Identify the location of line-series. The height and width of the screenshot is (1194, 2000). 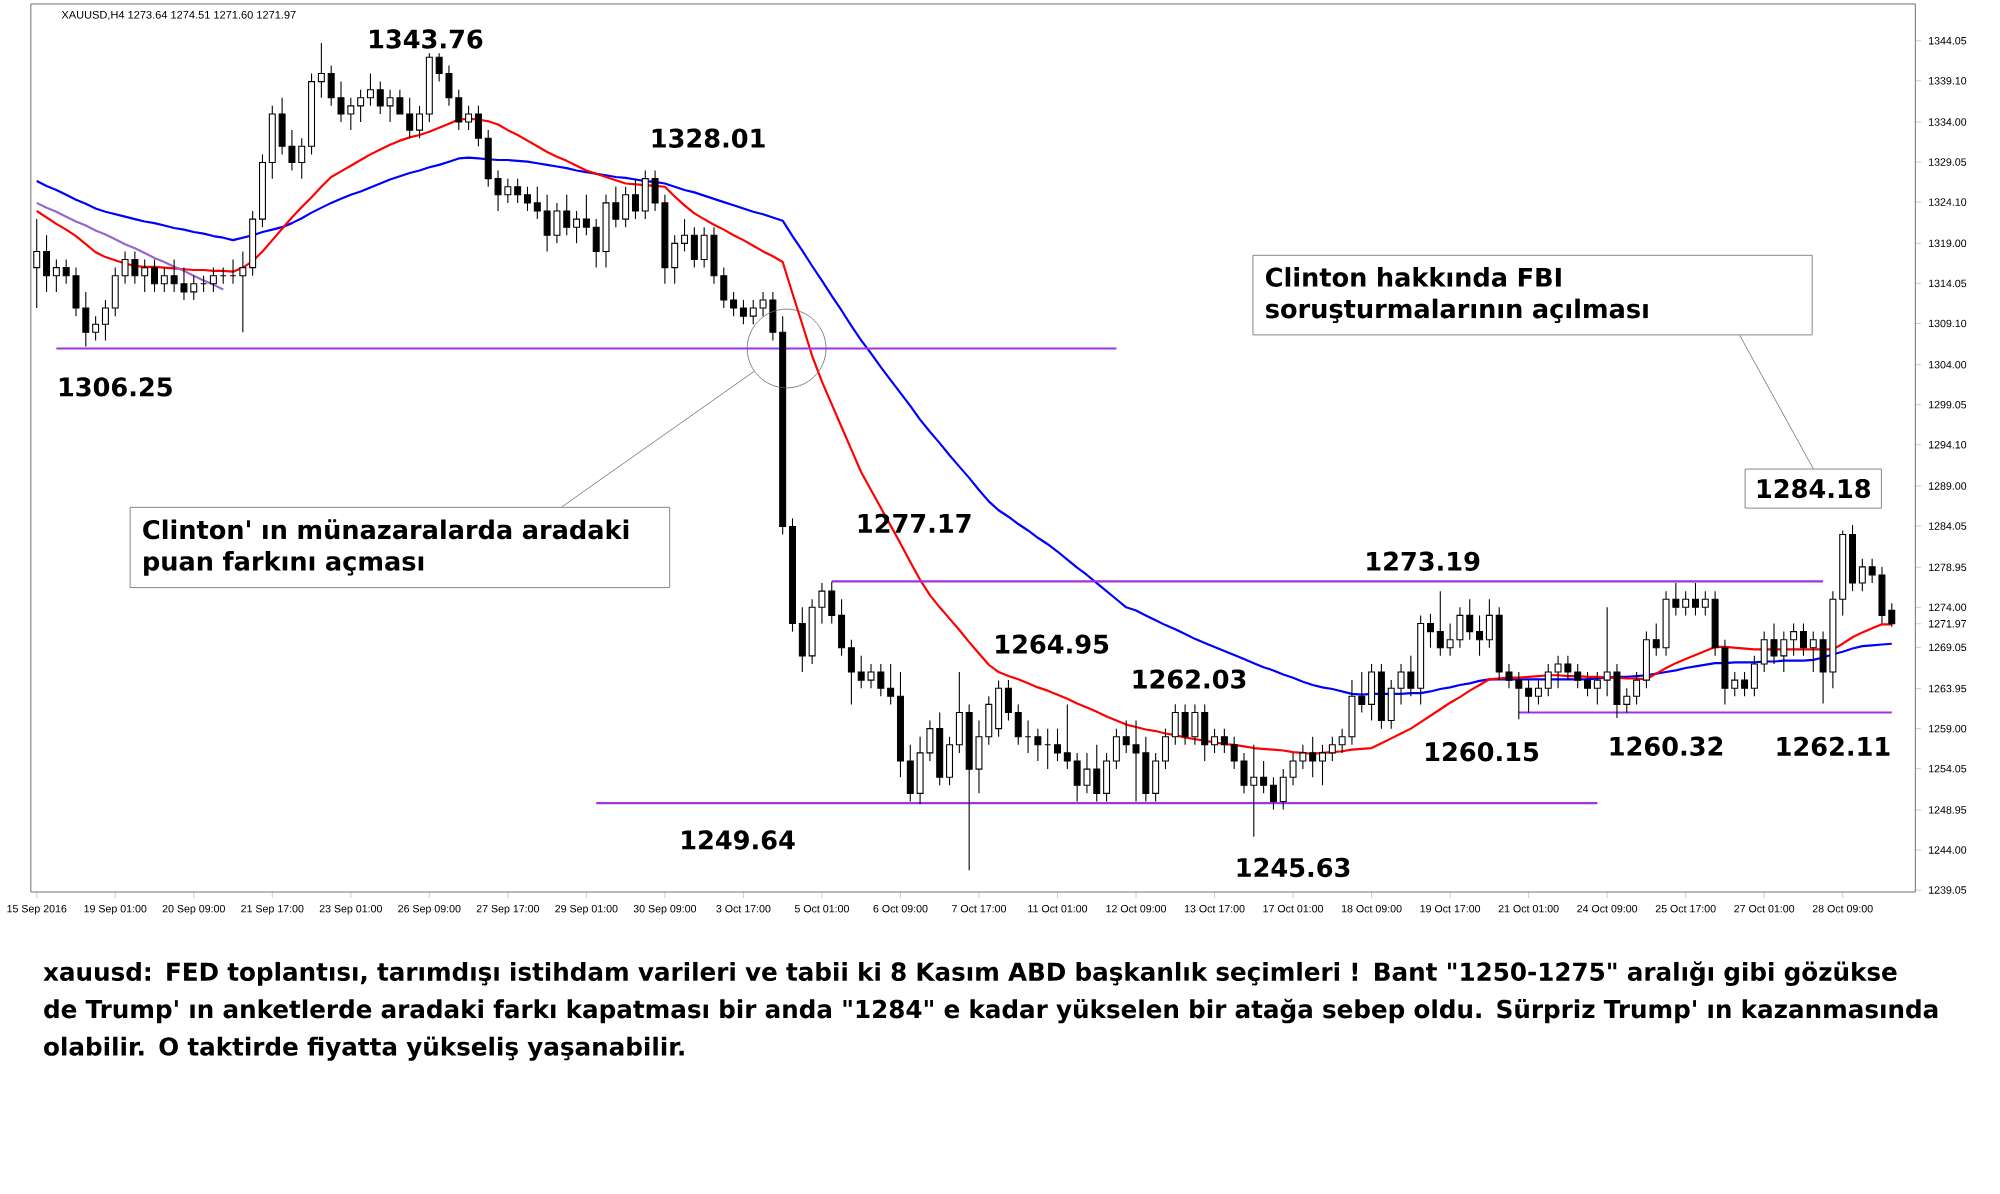
(130, 246).